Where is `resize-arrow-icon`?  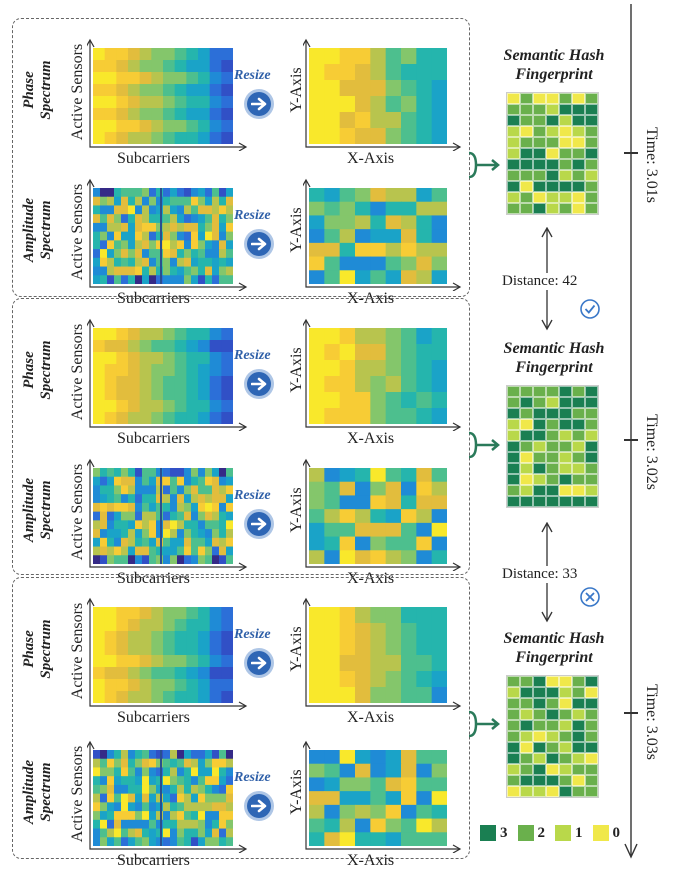 resize-arrow-icon is located at coordinates (259, 806).